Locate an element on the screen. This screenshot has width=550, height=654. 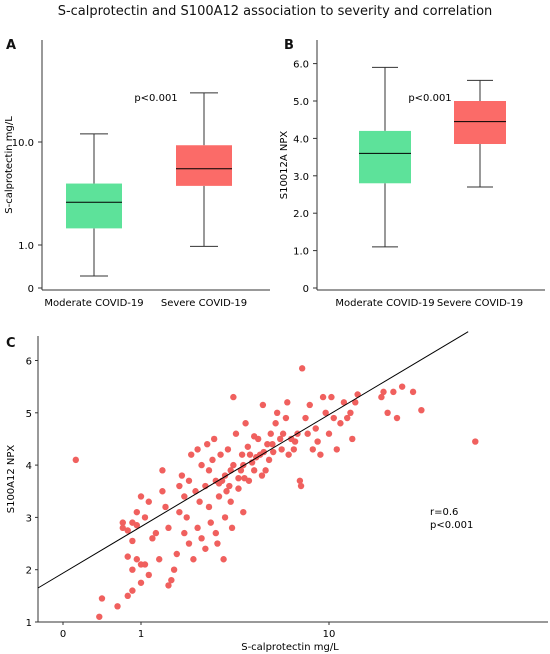
panel-a-letter: A is located at coordinates (11, 45).